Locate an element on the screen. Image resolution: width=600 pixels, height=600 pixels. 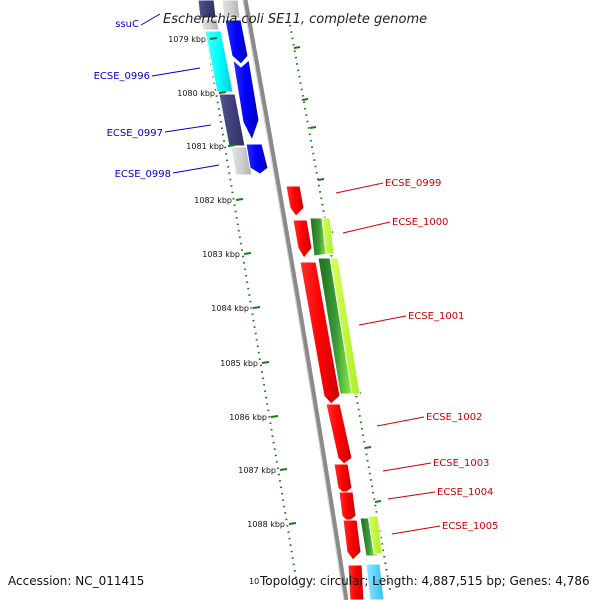
ruler-tick-label: 1087 kbp is located at coordinates (257, 470).